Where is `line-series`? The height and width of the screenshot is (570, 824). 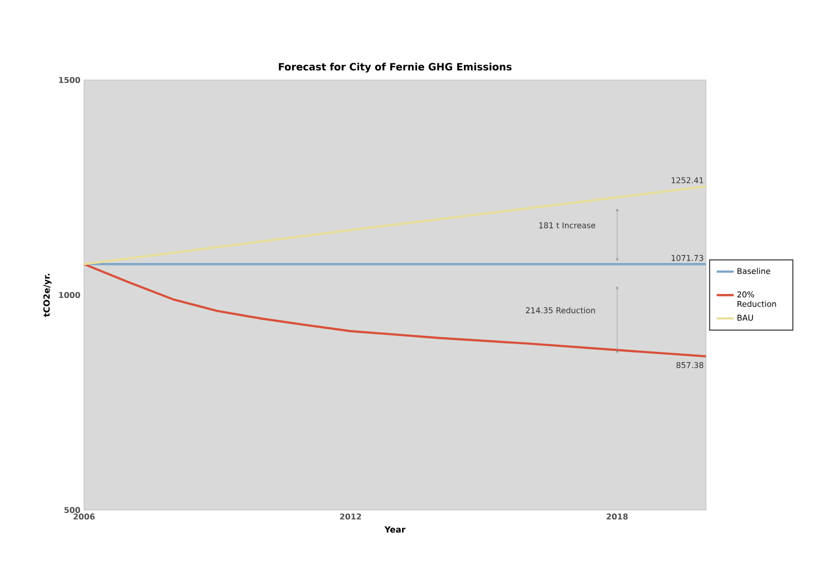
line-series is located at coordinates (395, 310).